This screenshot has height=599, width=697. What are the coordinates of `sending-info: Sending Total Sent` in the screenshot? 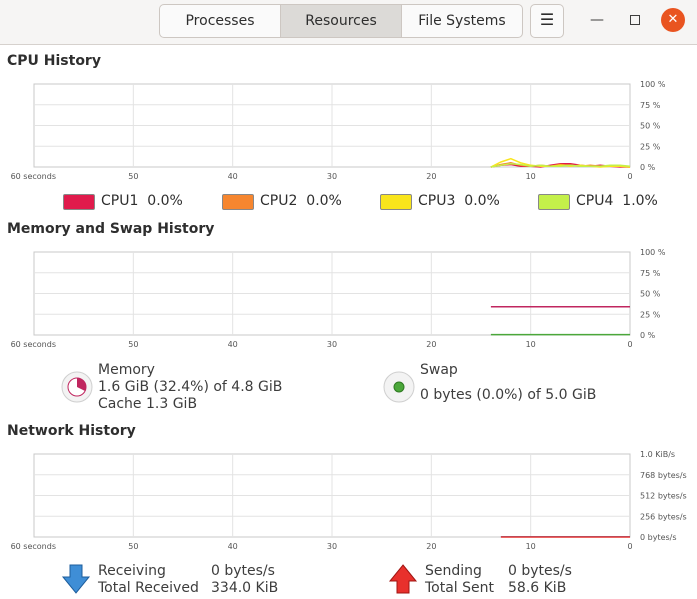 It's located at (459, 580).